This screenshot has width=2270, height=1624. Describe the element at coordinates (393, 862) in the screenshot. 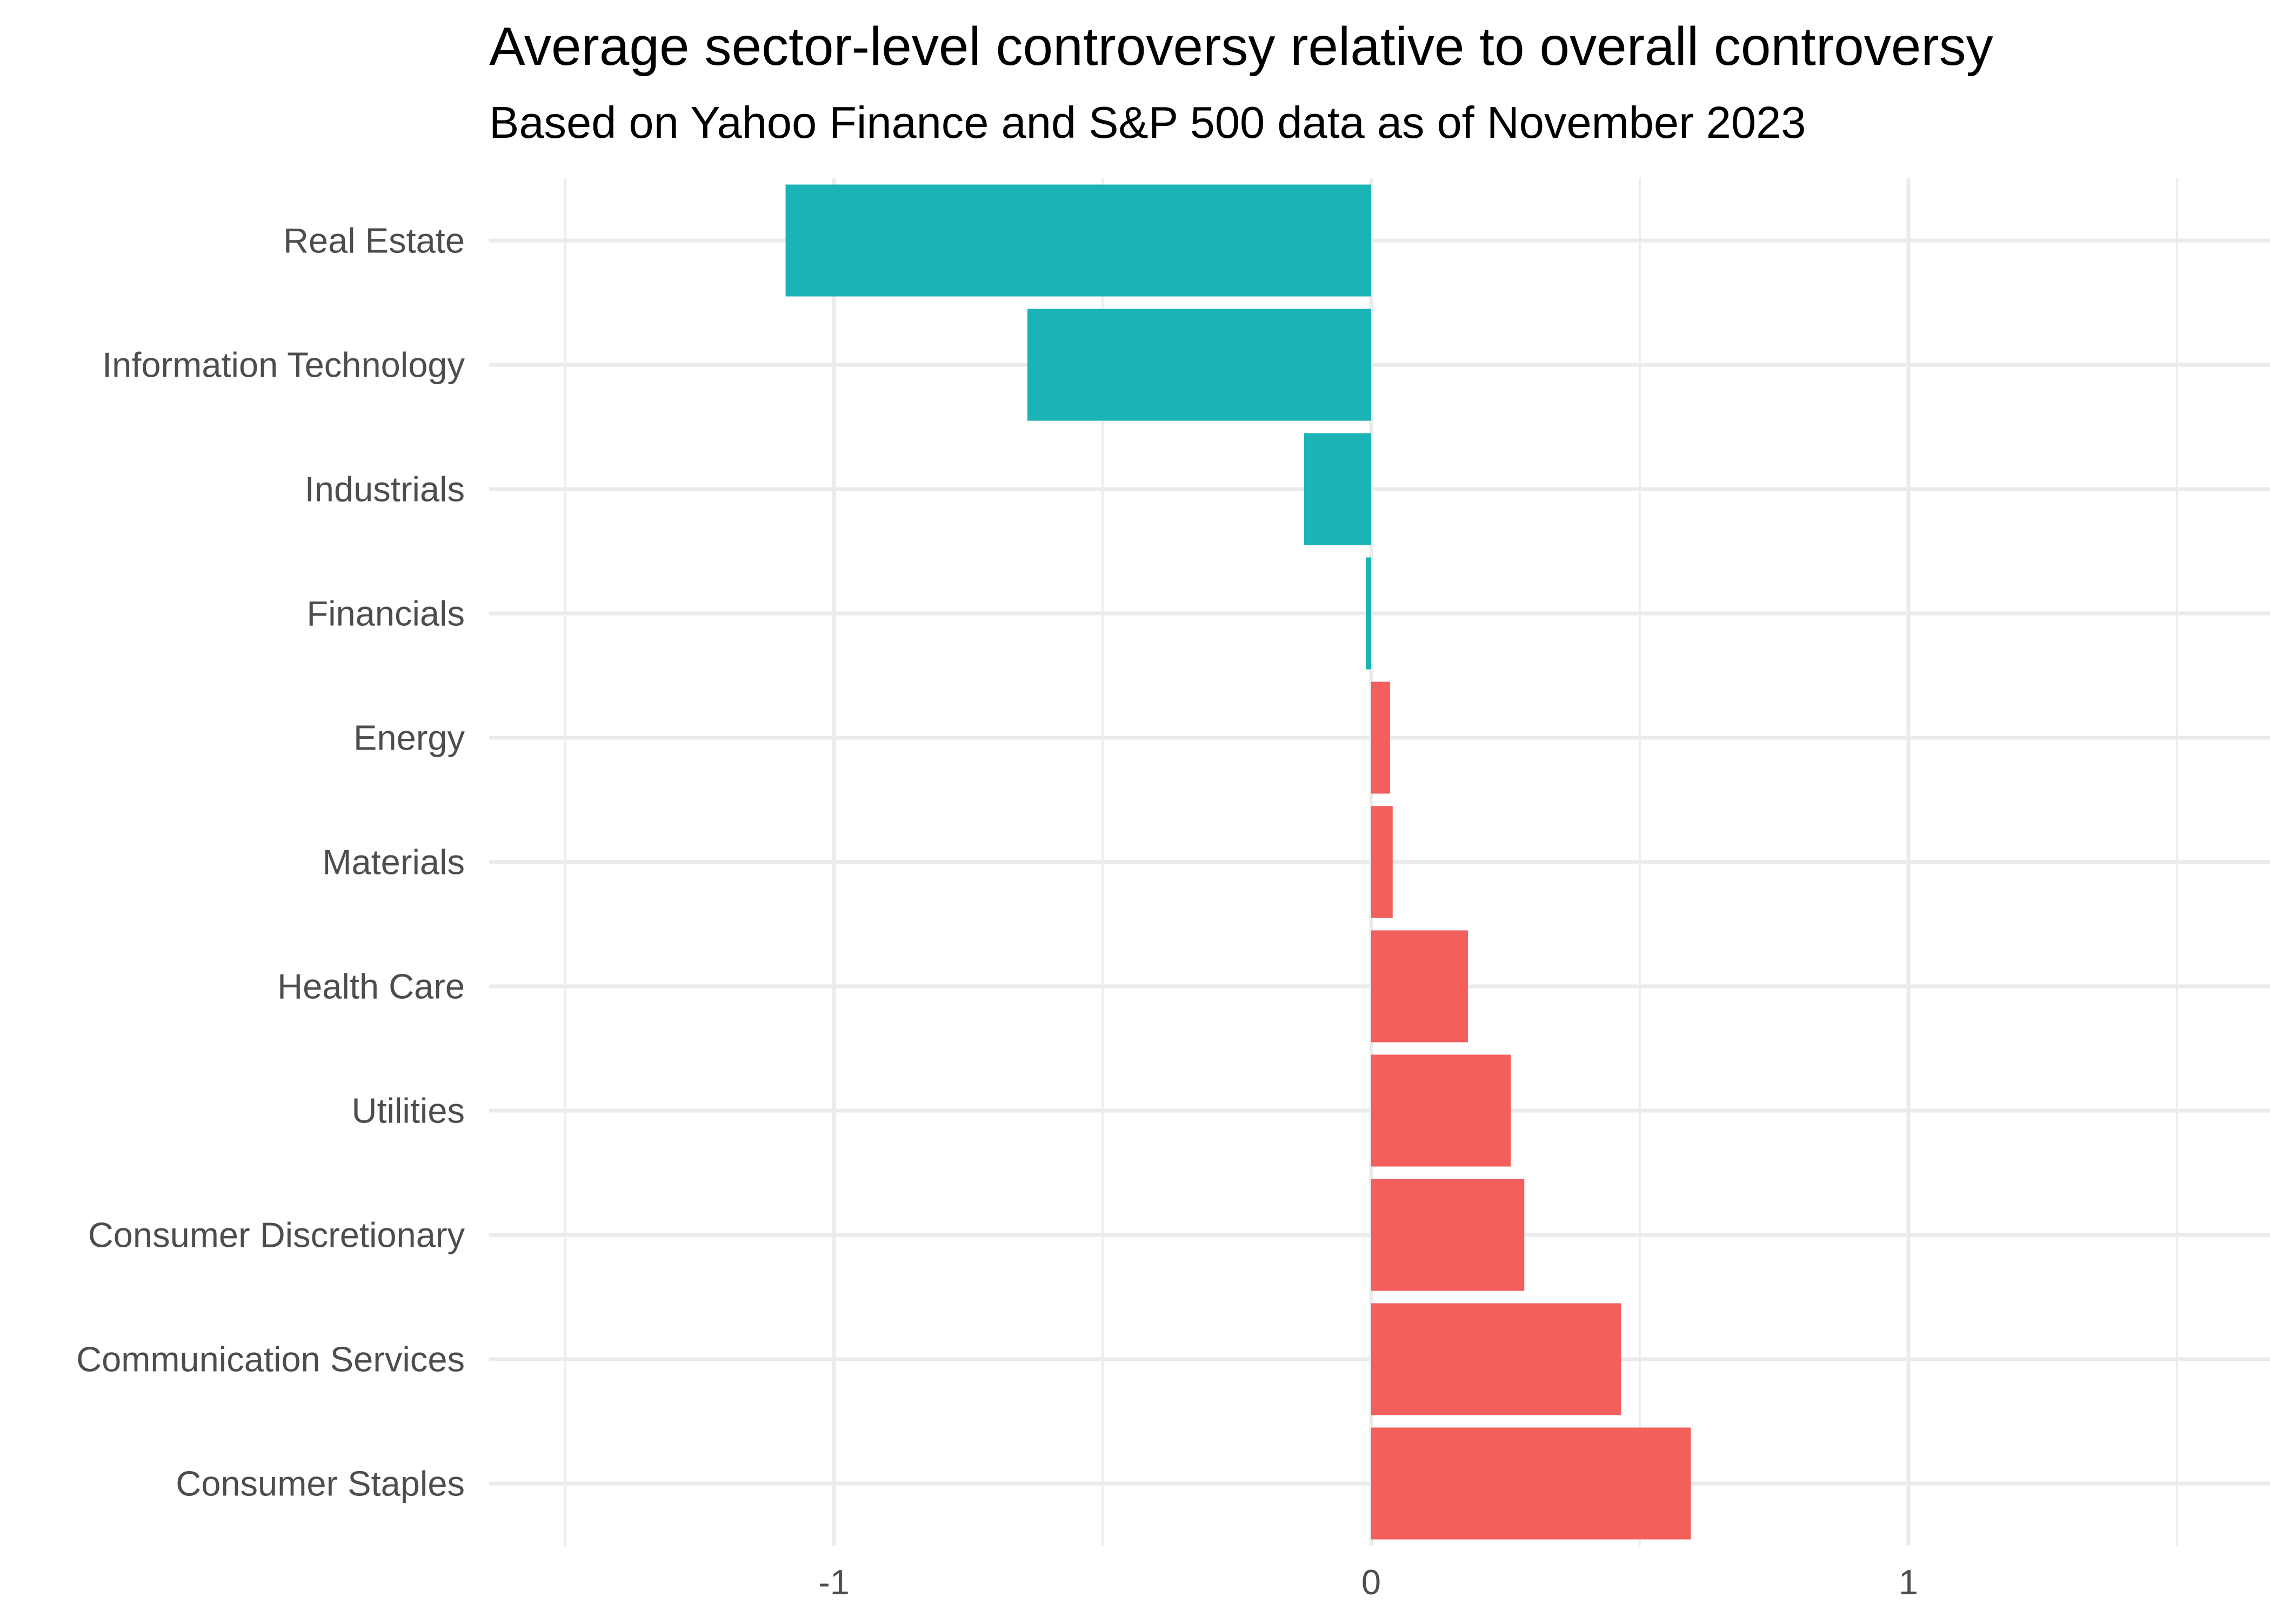

I see `y-tick-label: Materials` at that location.